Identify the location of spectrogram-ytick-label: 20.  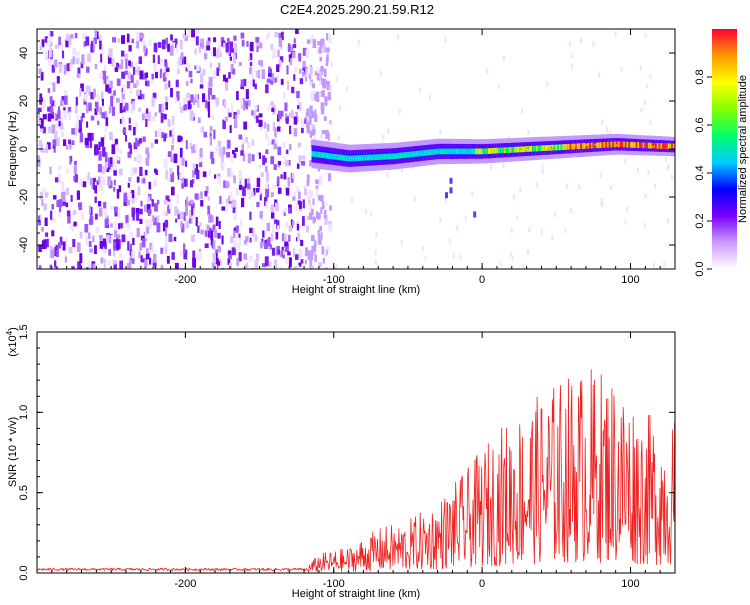
(24, 101).